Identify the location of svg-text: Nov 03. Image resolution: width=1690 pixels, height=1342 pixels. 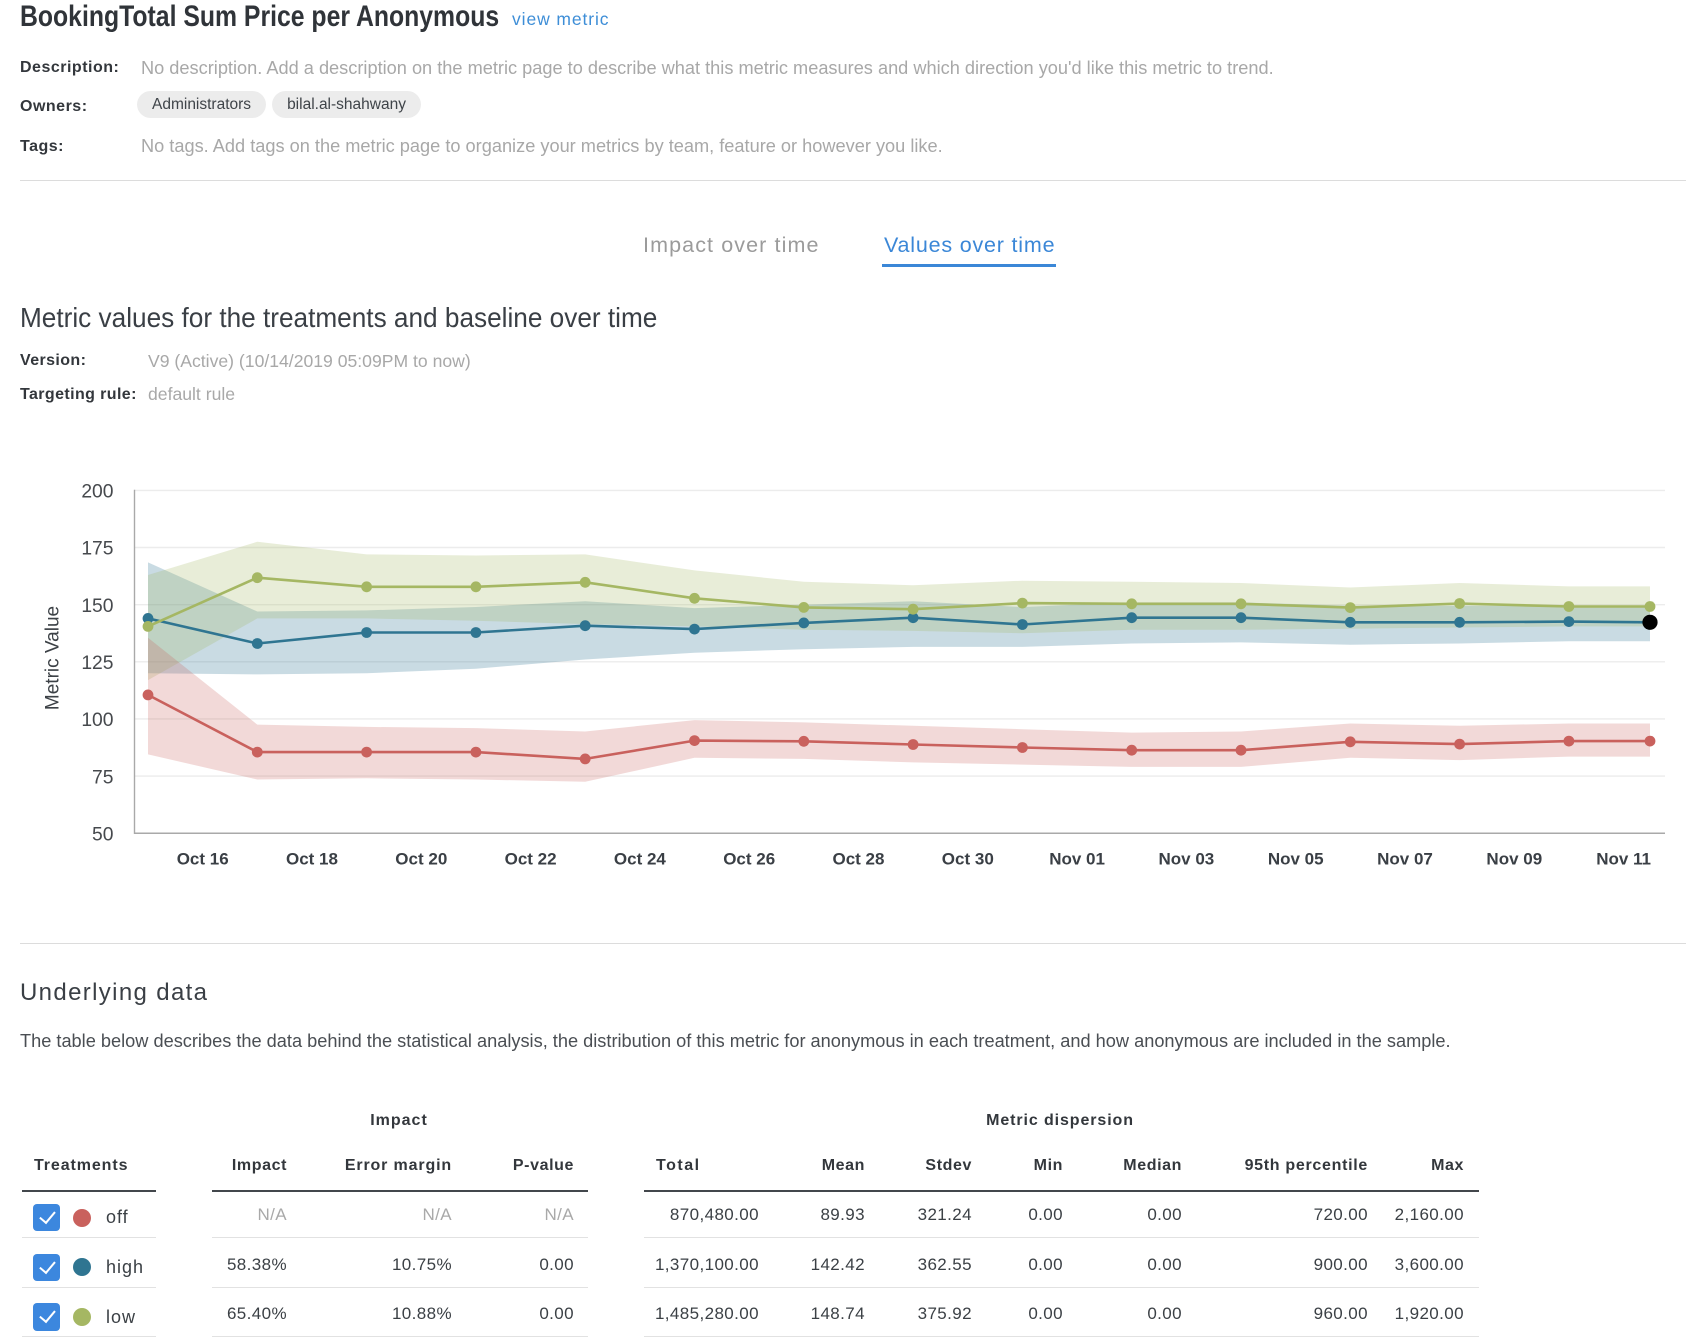
(1187, 859).